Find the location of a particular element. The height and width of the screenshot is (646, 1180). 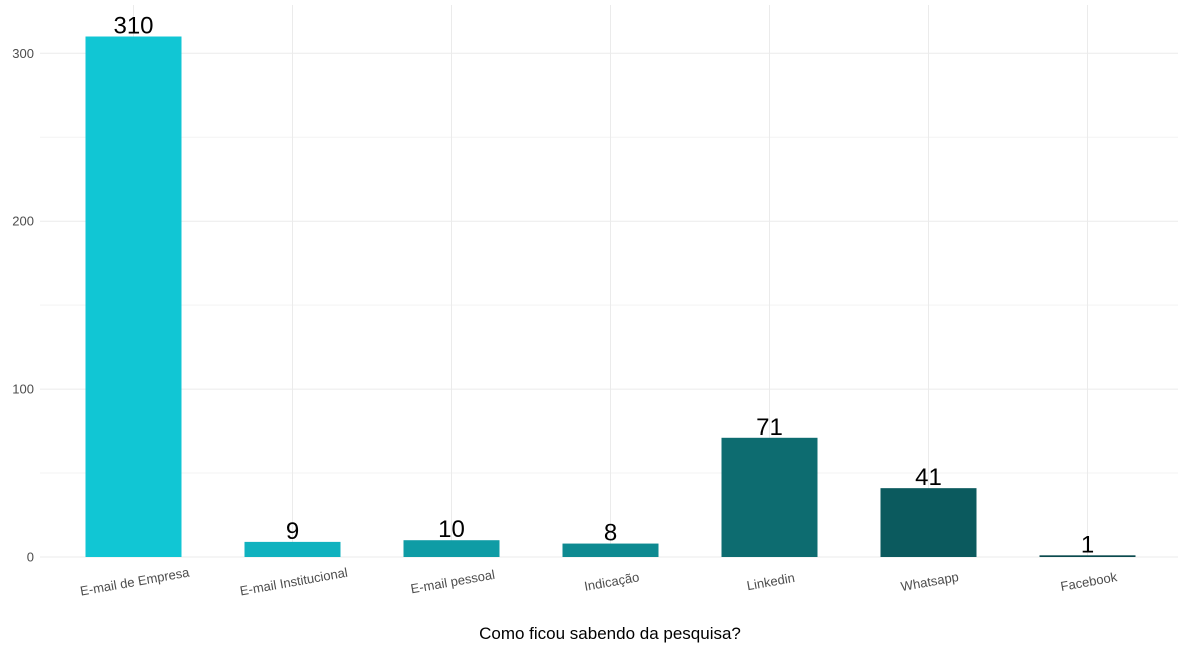

data-label: 310 is located at coordinates (133, 26).